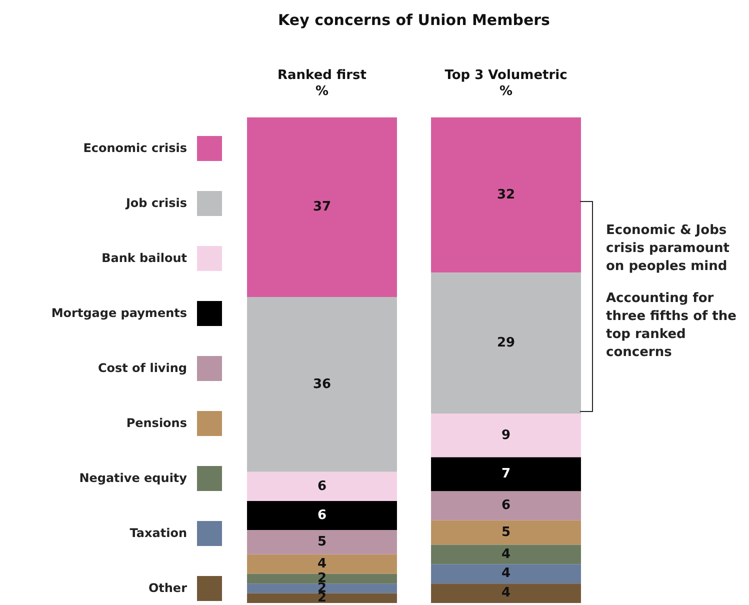  I want to click on data-label: 7, so click(506, 474).